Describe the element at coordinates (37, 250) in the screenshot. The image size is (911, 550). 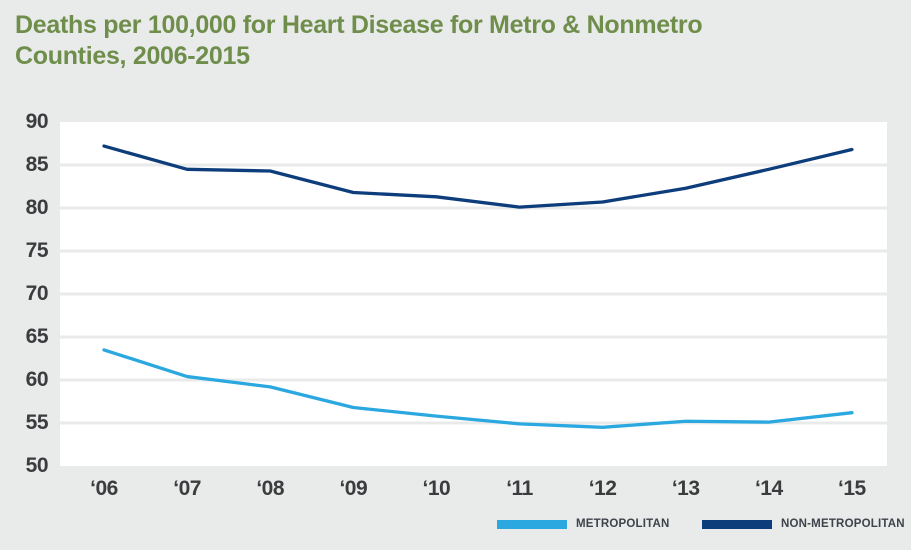
I see `y-axis-tick-75: 75` at that location.